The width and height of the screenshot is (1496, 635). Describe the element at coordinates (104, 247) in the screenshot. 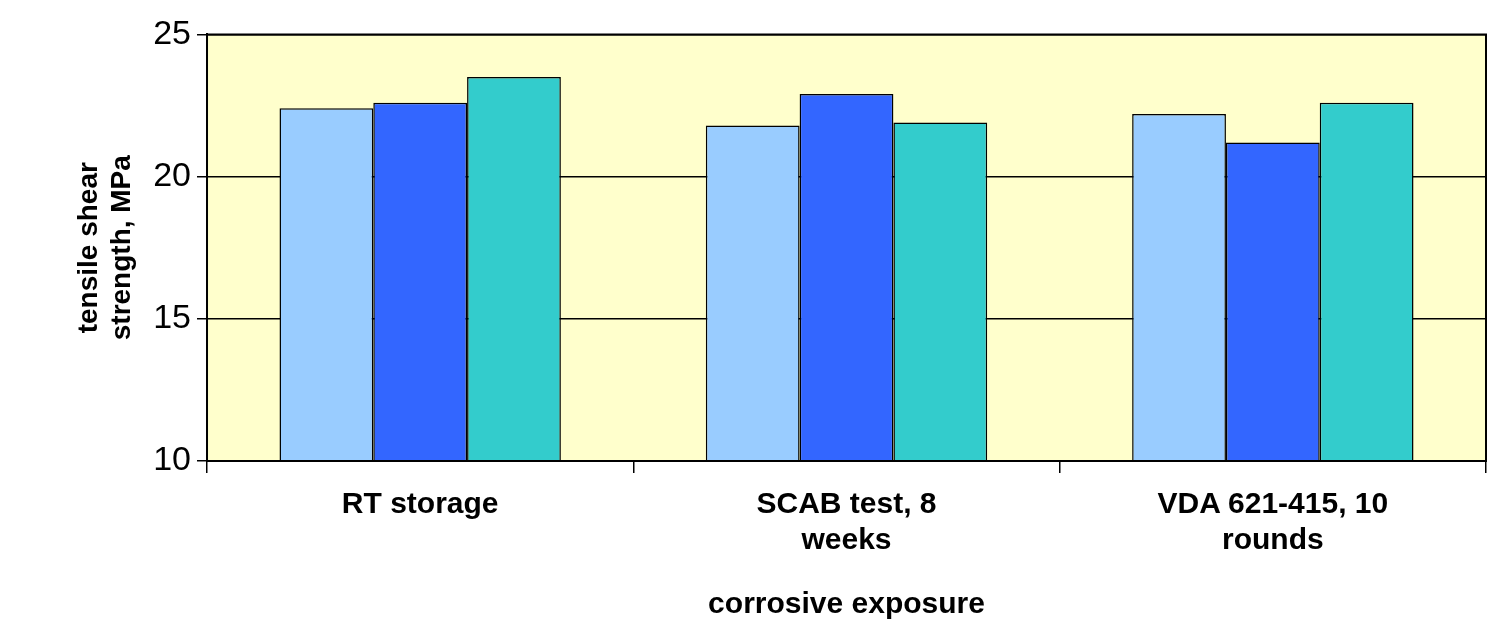

I see `y-axis-title: tensile shear strength, MPa` at that location.